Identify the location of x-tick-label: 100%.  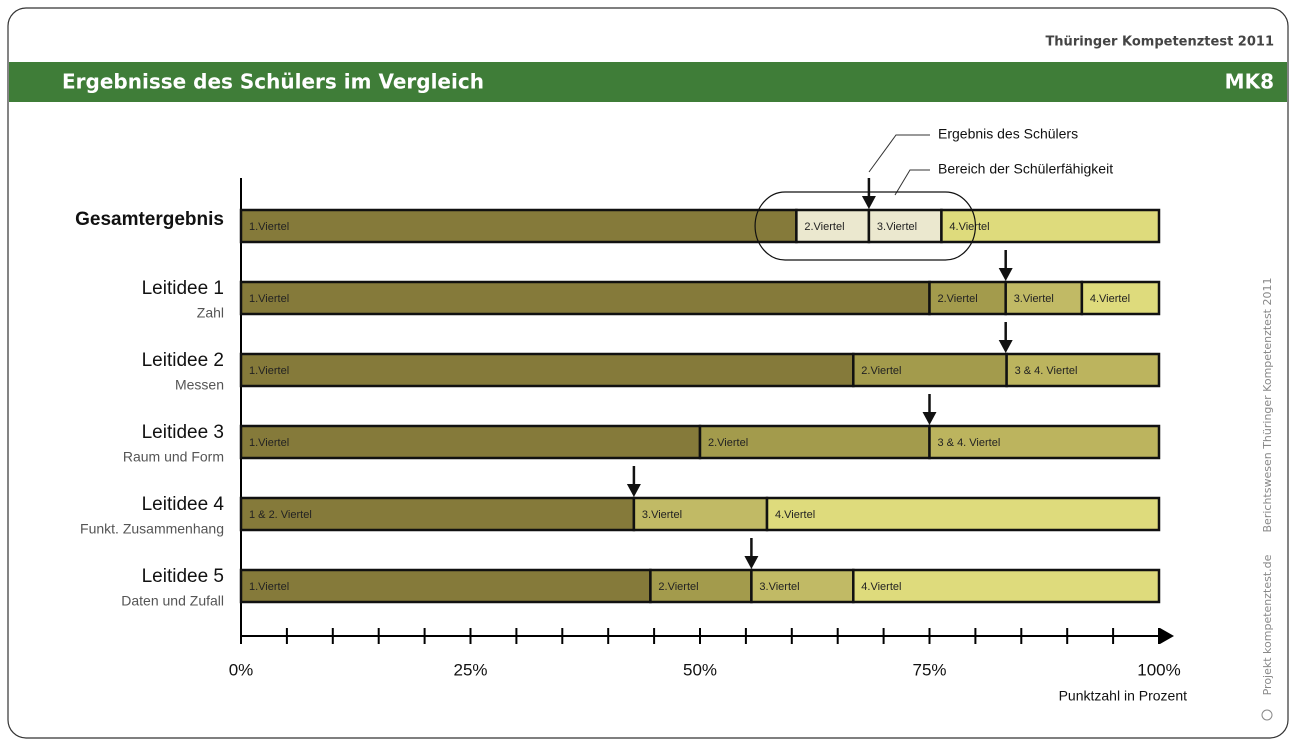
(1158, 669).